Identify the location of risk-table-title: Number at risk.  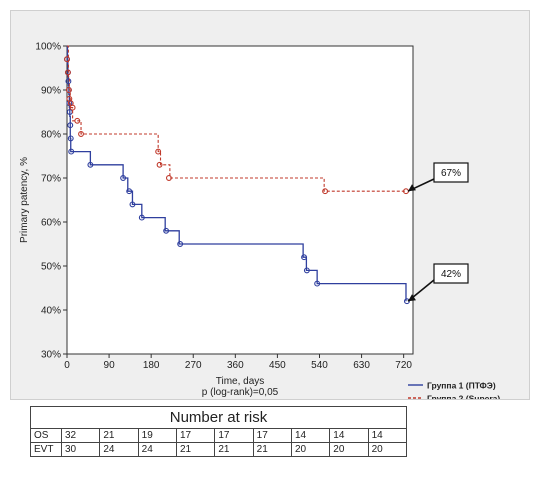
(218, 417).